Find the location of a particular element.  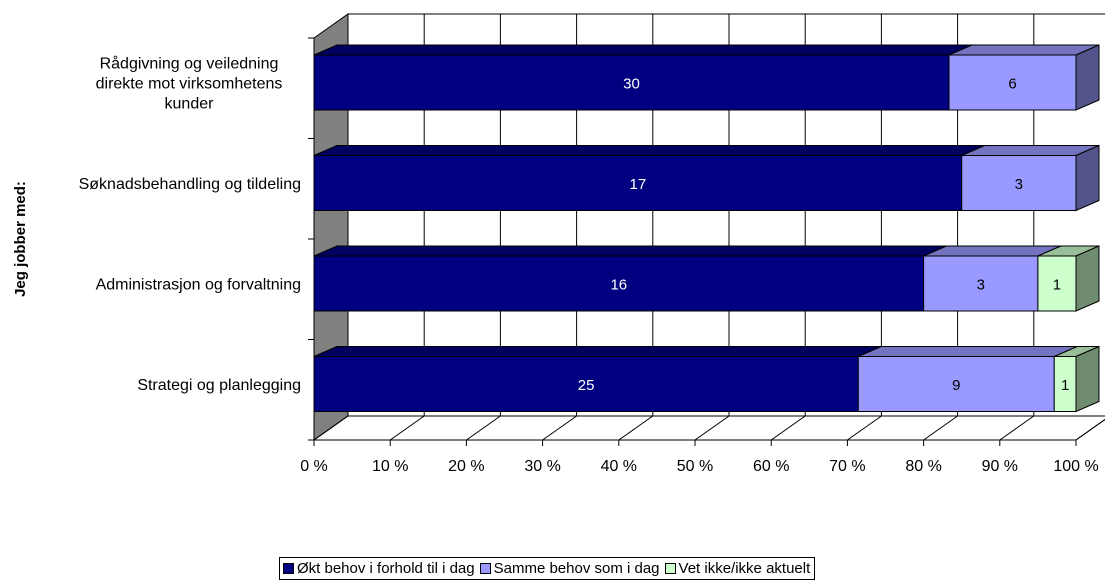

x-tick-label-4: 40 % is located at coordinates (619, 466).